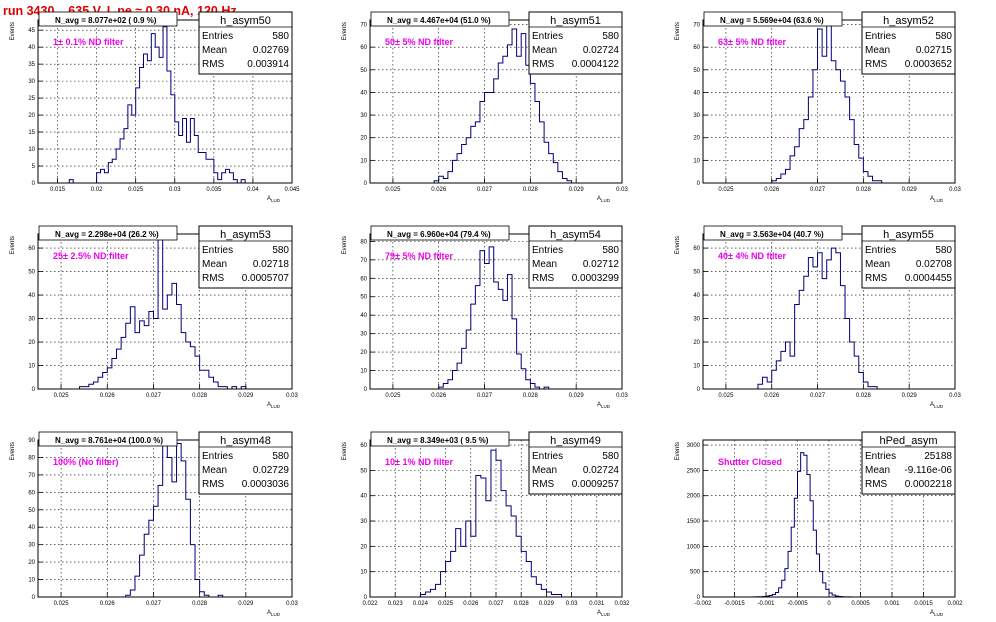 This screenshot has height=622, width=996. What do you see at coordinates (572, 604) in the screenshot?
I see `x-tick-label: 0.03` at bounding box center [572, 604].